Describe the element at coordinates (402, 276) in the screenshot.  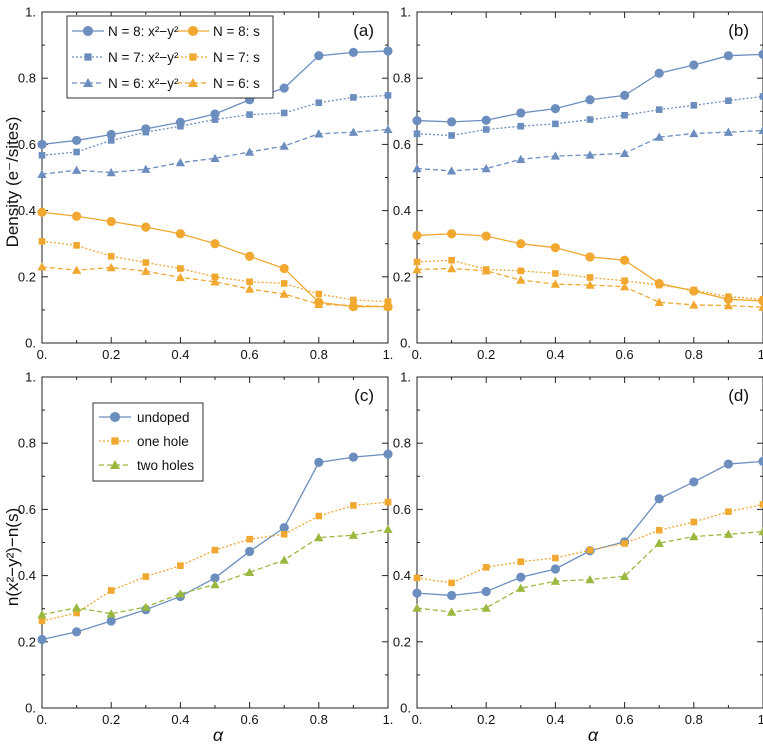
I see `panel-b-y-tick-label: 0.2` at that location.